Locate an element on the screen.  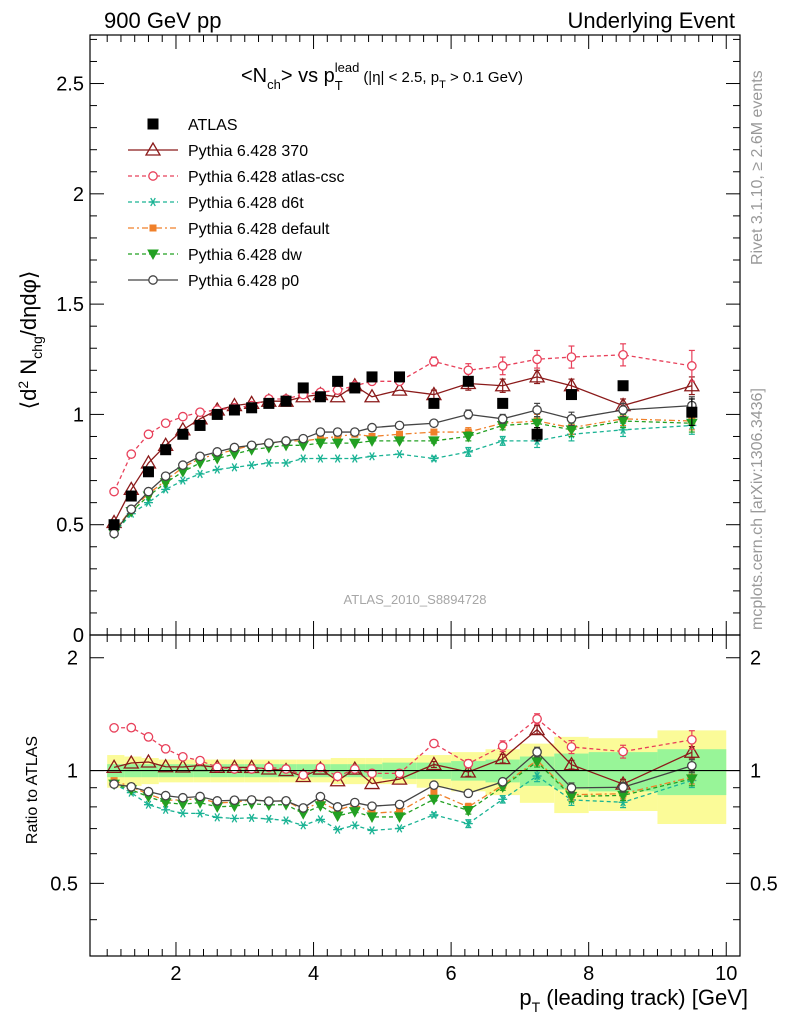
legend-entry: Pythia 6.428 dw is located at coordinates (215, 255).